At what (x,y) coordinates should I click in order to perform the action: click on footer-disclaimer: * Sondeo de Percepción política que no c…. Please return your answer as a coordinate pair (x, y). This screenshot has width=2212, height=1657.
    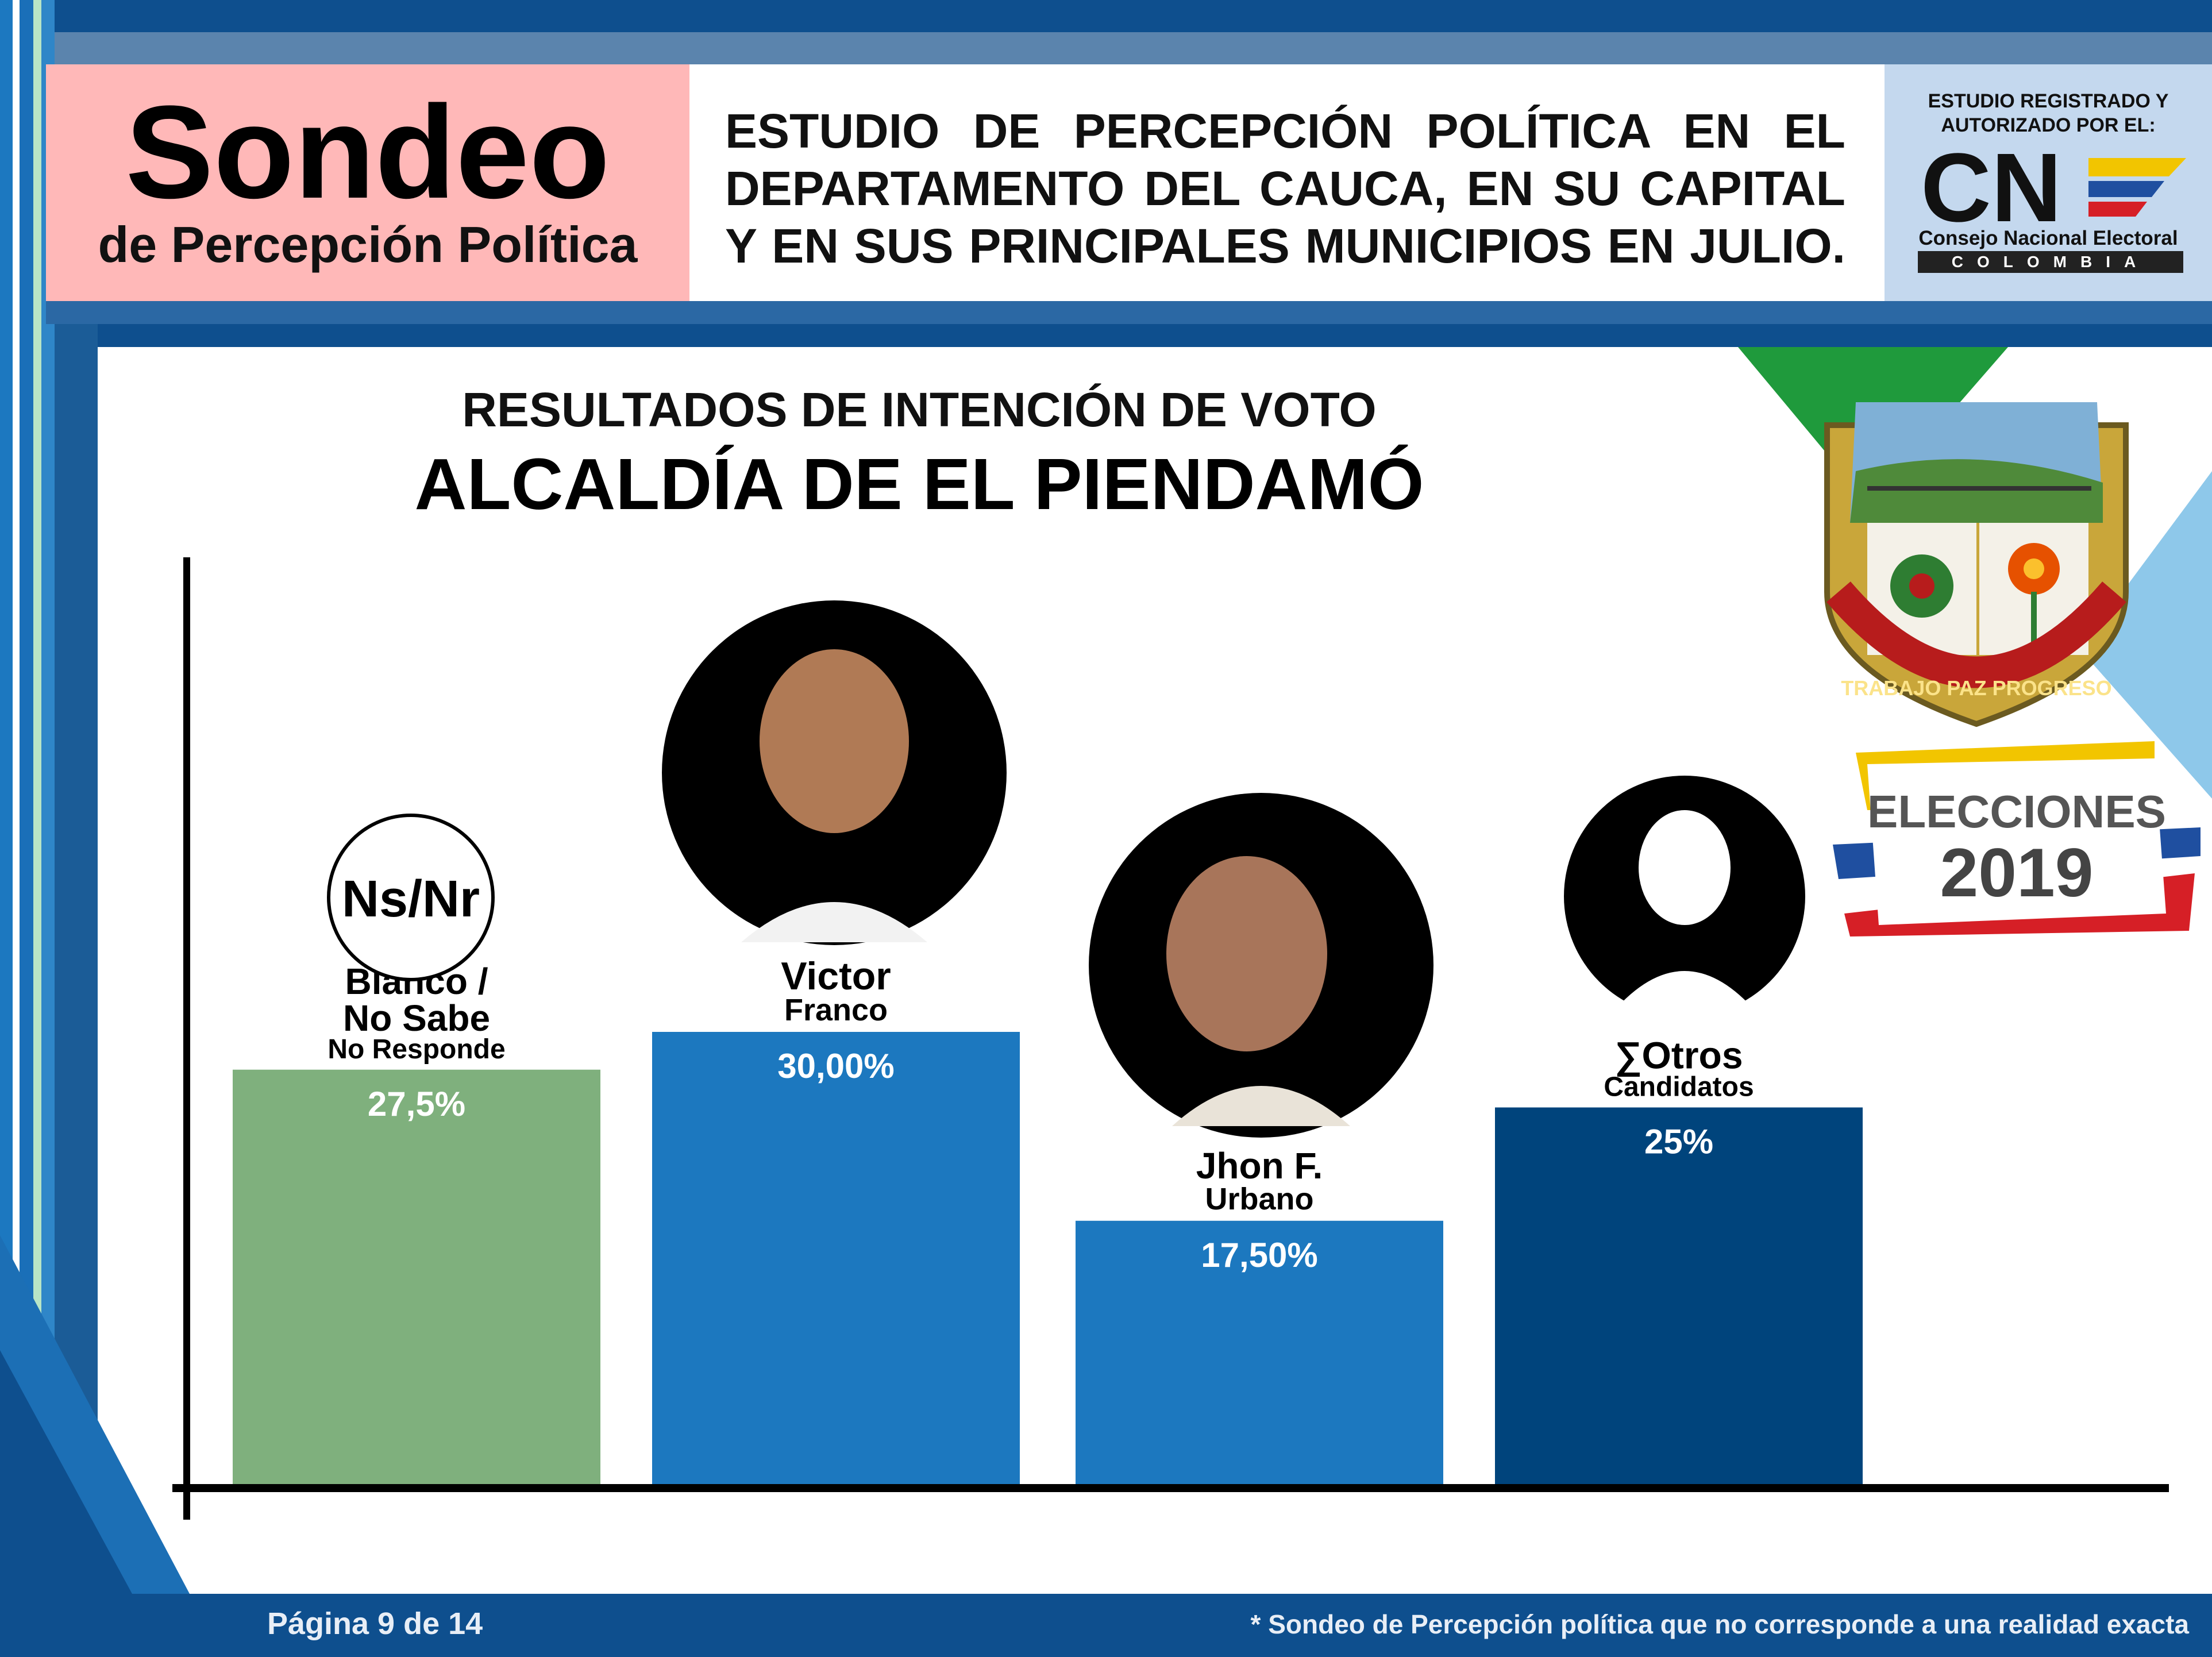
    Looking at the image, I should click on (1719, 1624).